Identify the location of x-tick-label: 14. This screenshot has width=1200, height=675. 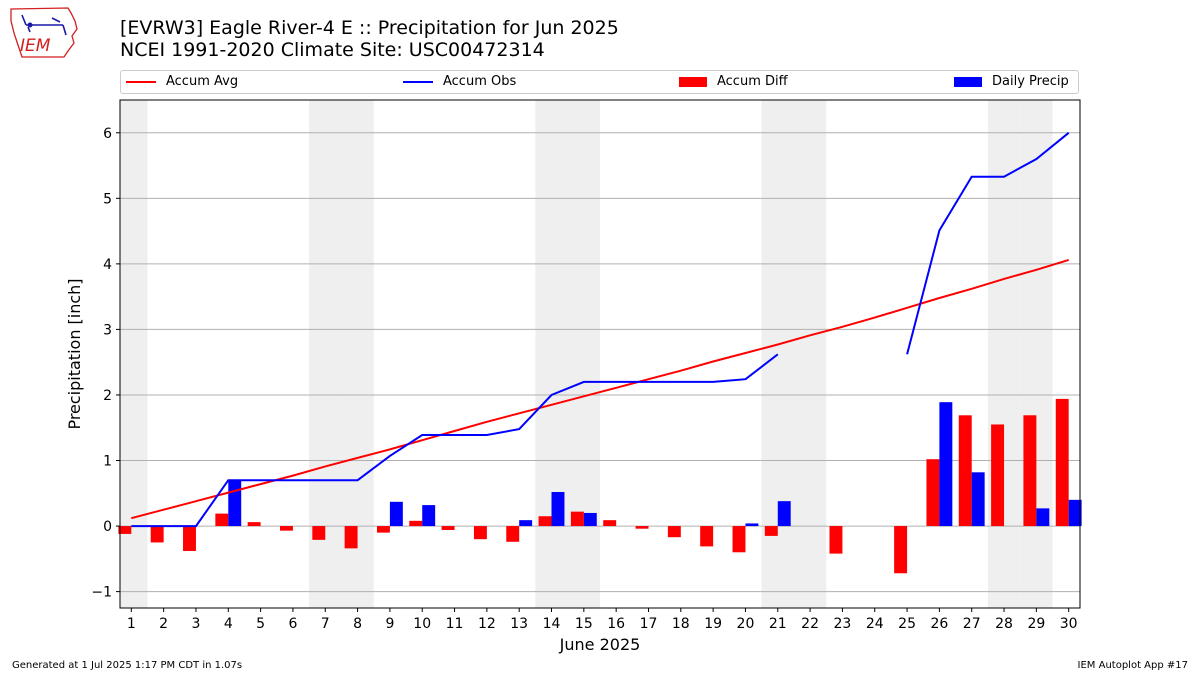
(552, 624).